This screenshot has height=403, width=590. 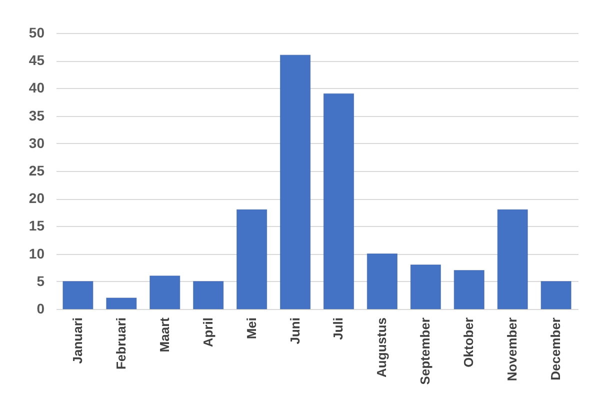 What do you see at coordinates (40, 280) in the screenshot?
I see `y-tick-label: 5` at bounding box center [40, 280].